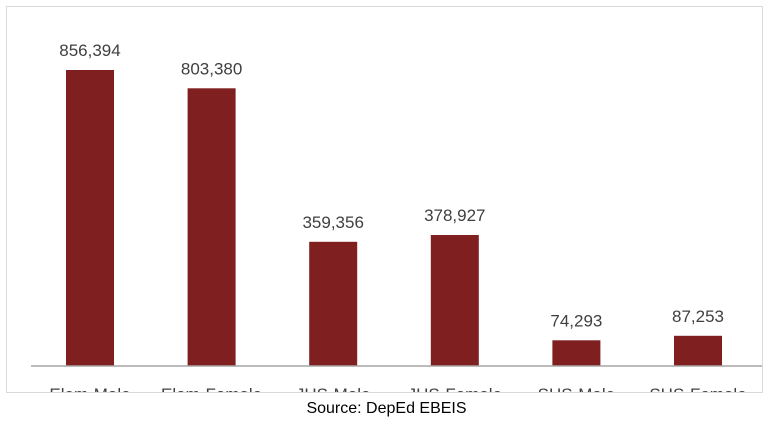  What do you see at coordinates (576, 353) in the screenshot?
I see `bar-shs-male` at bounding box center [576, 353].